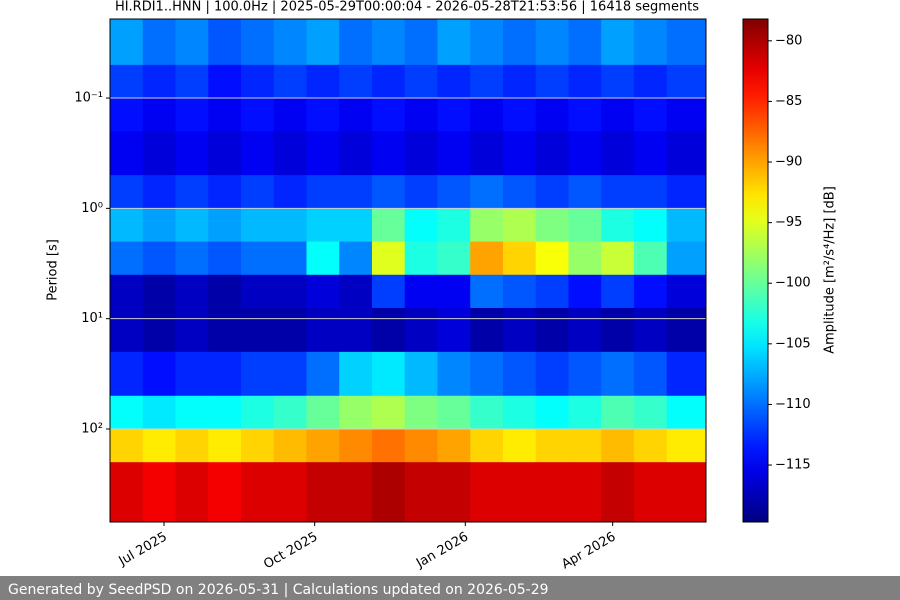  Describe the element at coordinates (88, 98) in the screenshot. I see `y-tick-label: 10⁻¹` at that location.